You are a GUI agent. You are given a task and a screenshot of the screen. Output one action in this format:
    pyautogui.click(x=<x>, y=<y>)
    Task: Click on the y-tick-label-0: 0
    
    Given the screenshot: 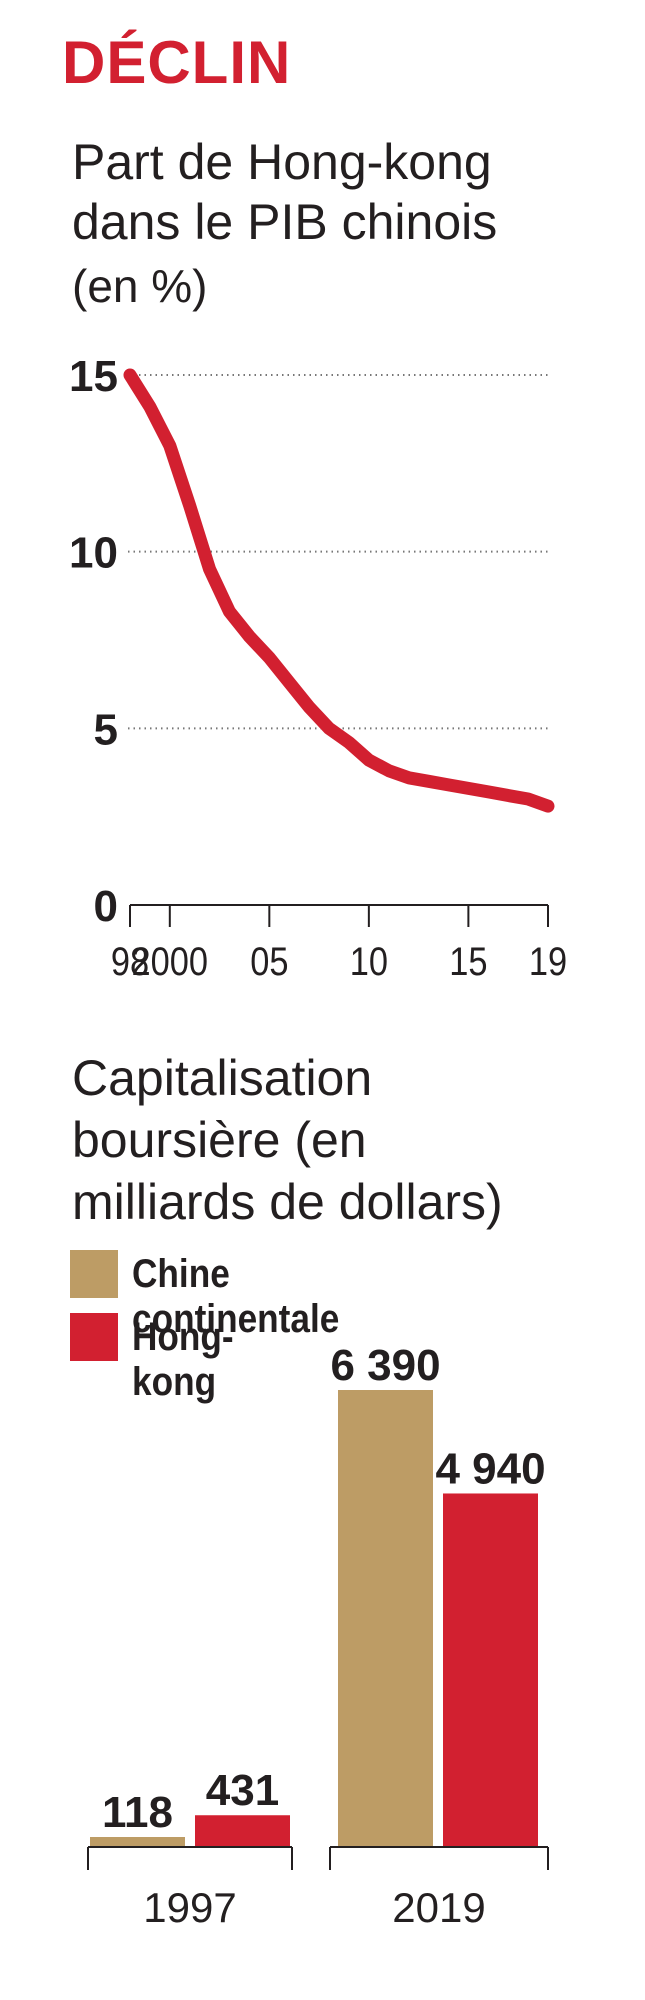 What is the action you would take?
    pyautogui.click(x=106, y=906)
    